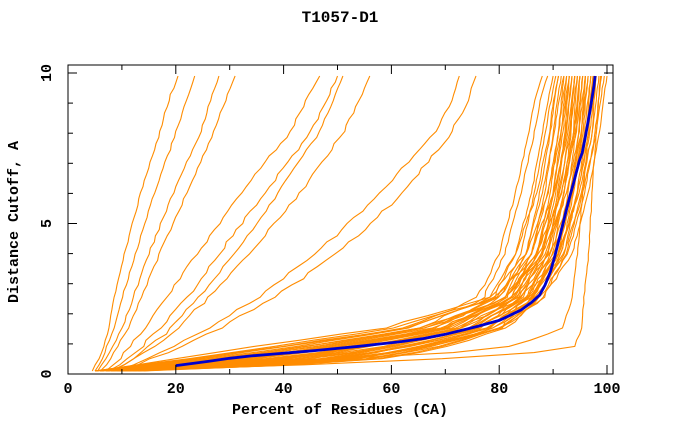  What do you see at coordinates (391, 389) in the screenshot?
I see `x-tick-label: 60` at bounding box center [391, 389].